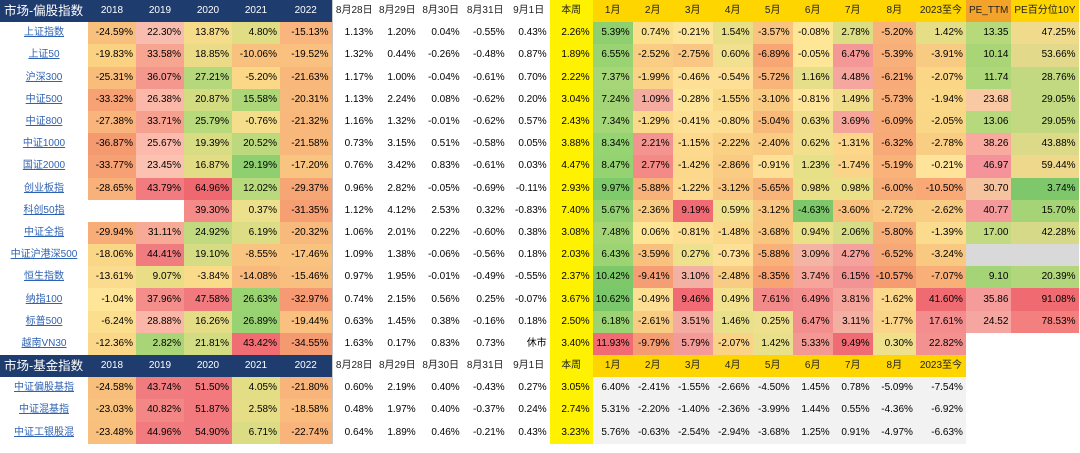  What do you see at coordinates (692, 99) in the screenshot?
I see `value-cell: -0.28%` at bounding box center [692, 99].